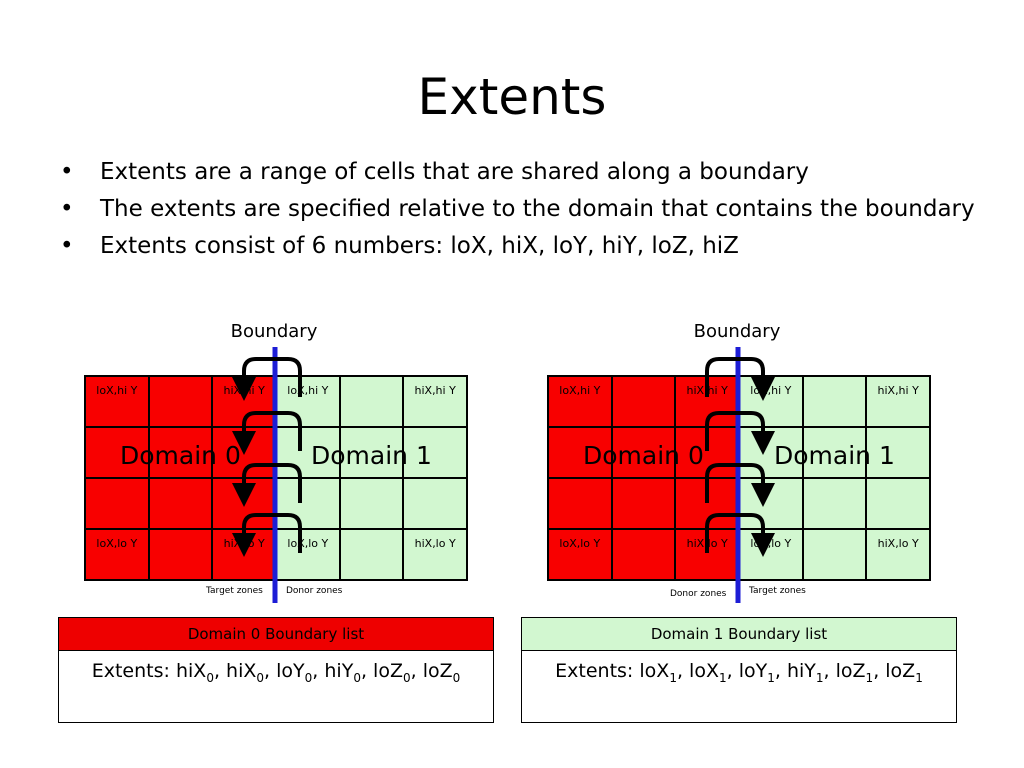 This screenshot has width=1024, height=768. Describe the element at coordinates (739, 634) in the screenshot. I see `list-header: Domain 1 Boundary list` at that location.